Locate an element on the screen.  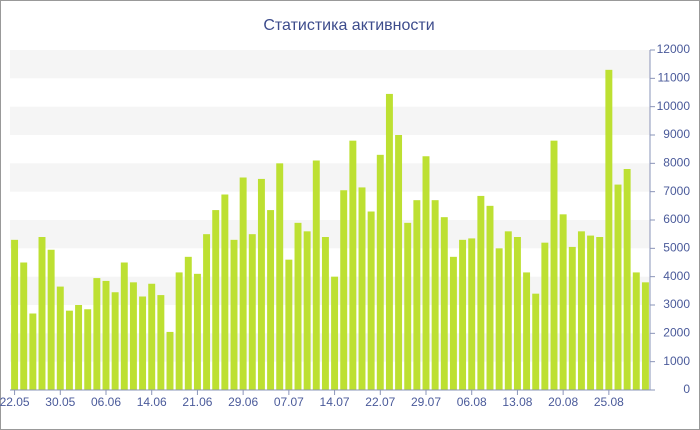
x-tick-label: 25.08 is located at coordinates (609, 402).